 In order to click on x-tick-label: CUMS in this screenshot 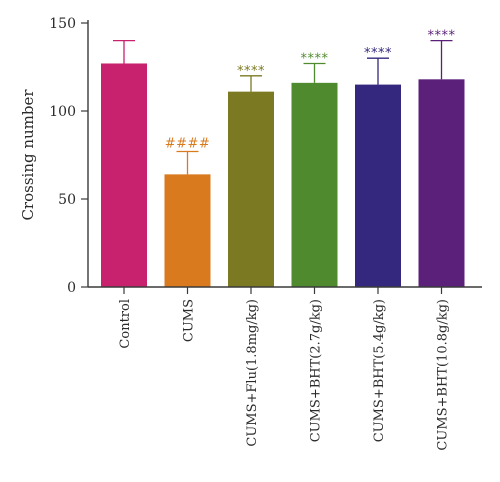, I will do `click(189, 320)`.